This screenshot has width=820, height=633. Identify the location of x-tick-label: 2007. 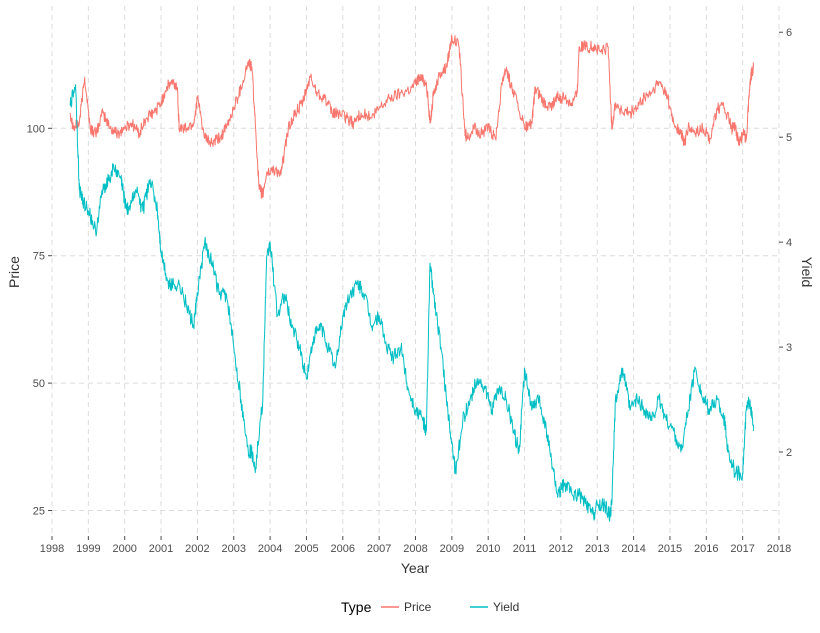
(379, 549).